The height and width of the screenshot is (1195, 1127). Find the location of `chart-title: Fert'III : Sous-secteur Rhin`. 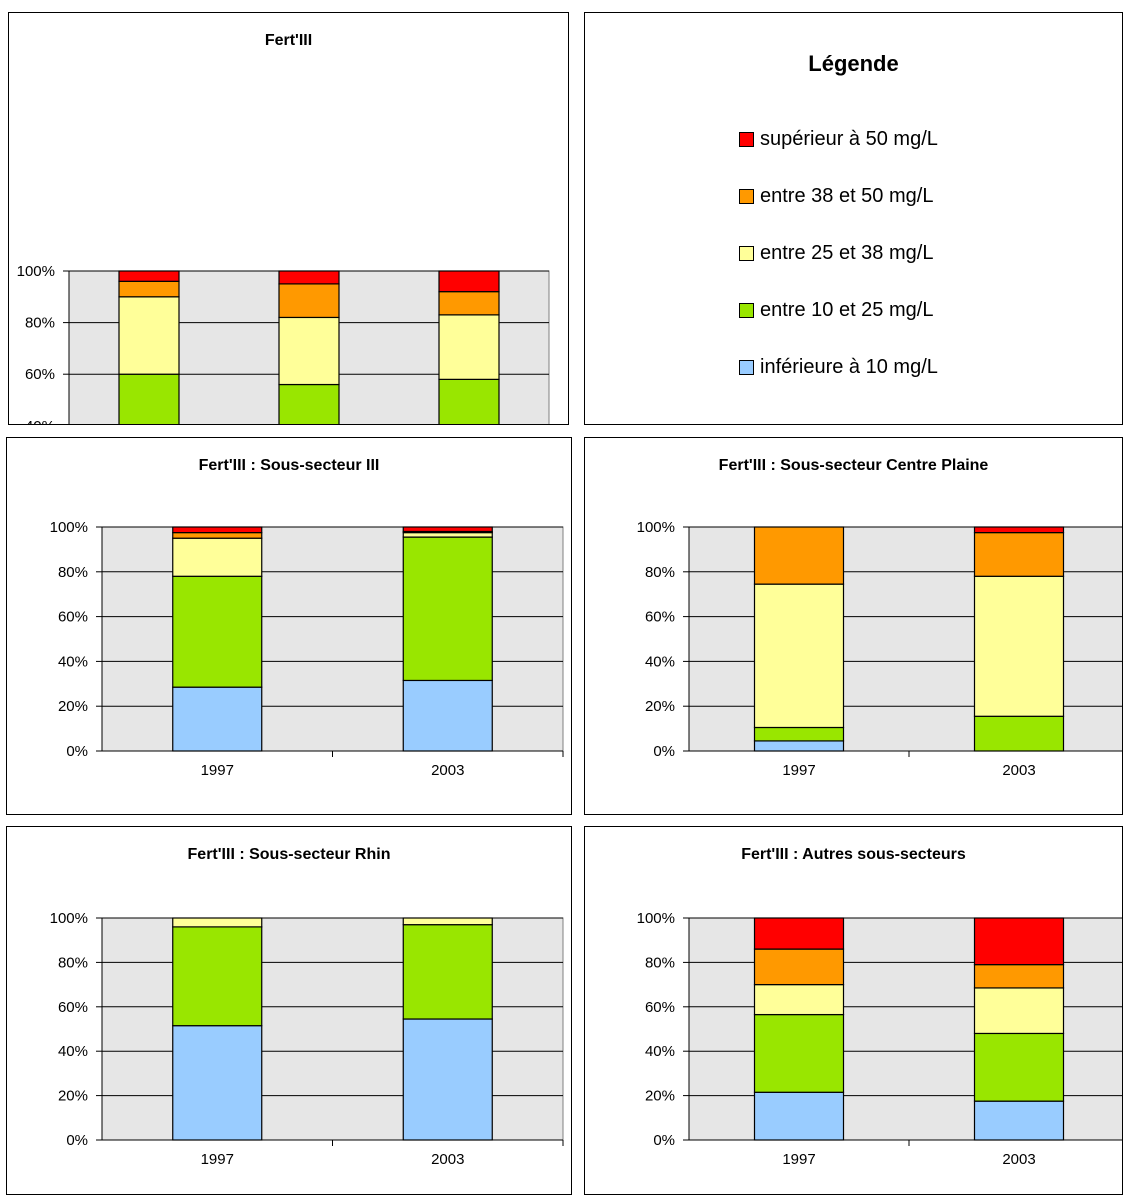

chart-title: Fert'III : Sous-secteur Rhin is located at coordinates (289, 854).